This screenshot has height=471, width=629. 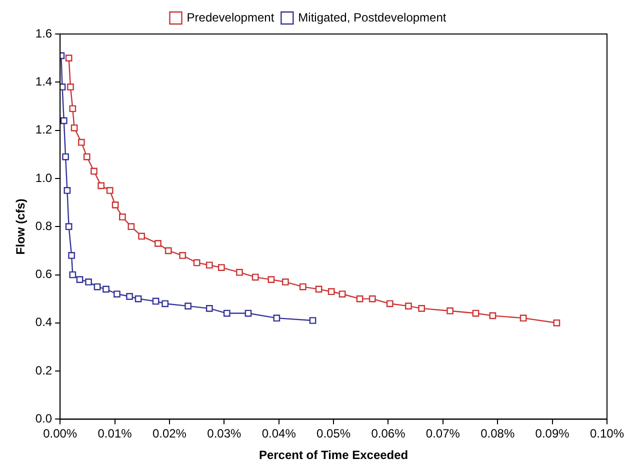 What do you see at coordinates (333, 455) in the screenshot?
I see `x-axis-title: Percent of Time Exceeded` at bounding box center [333, 455].